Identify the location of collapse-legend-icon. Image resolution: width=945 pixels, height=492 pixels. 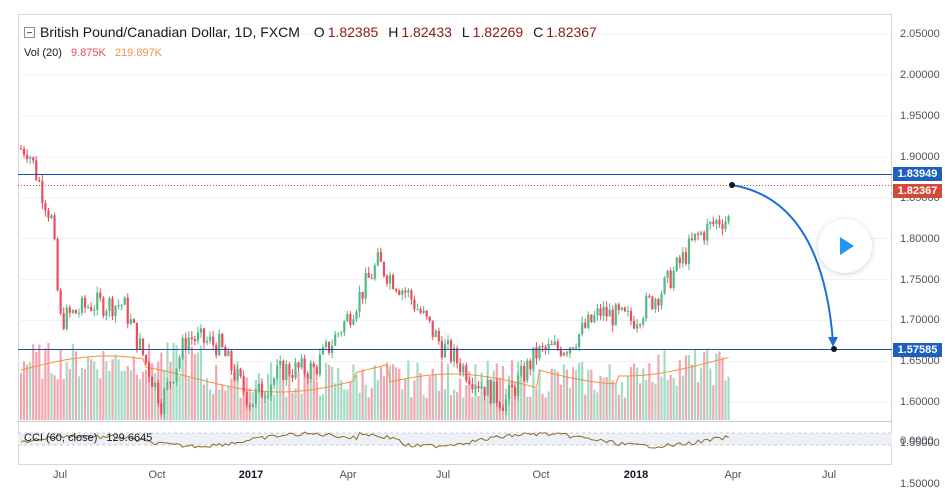
(29, 32).